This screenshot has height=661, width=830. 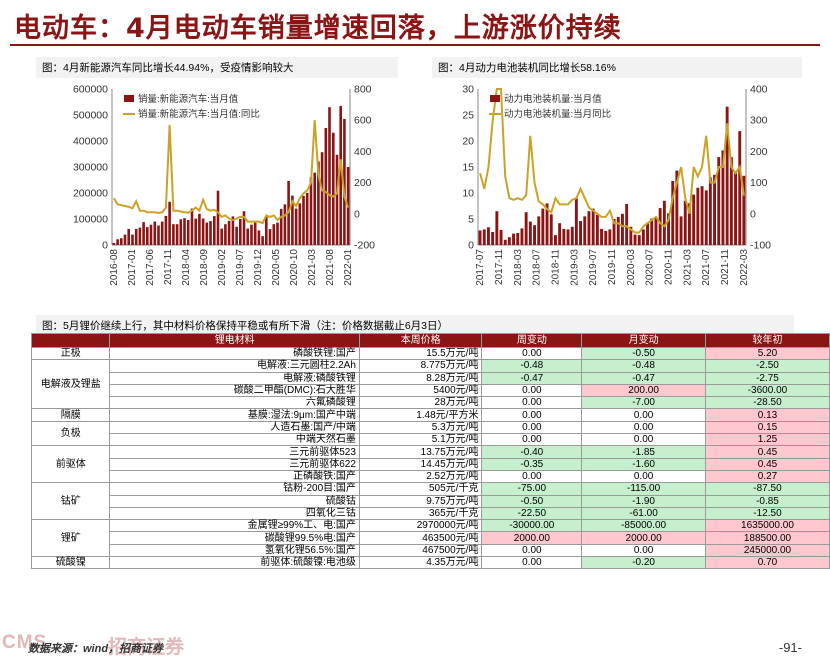 What do you see at coordinates (557, 114) in the screenshot?
I see `legend-line-label: 动力电池装机量:当月同比` at bounding box center [557, 114].